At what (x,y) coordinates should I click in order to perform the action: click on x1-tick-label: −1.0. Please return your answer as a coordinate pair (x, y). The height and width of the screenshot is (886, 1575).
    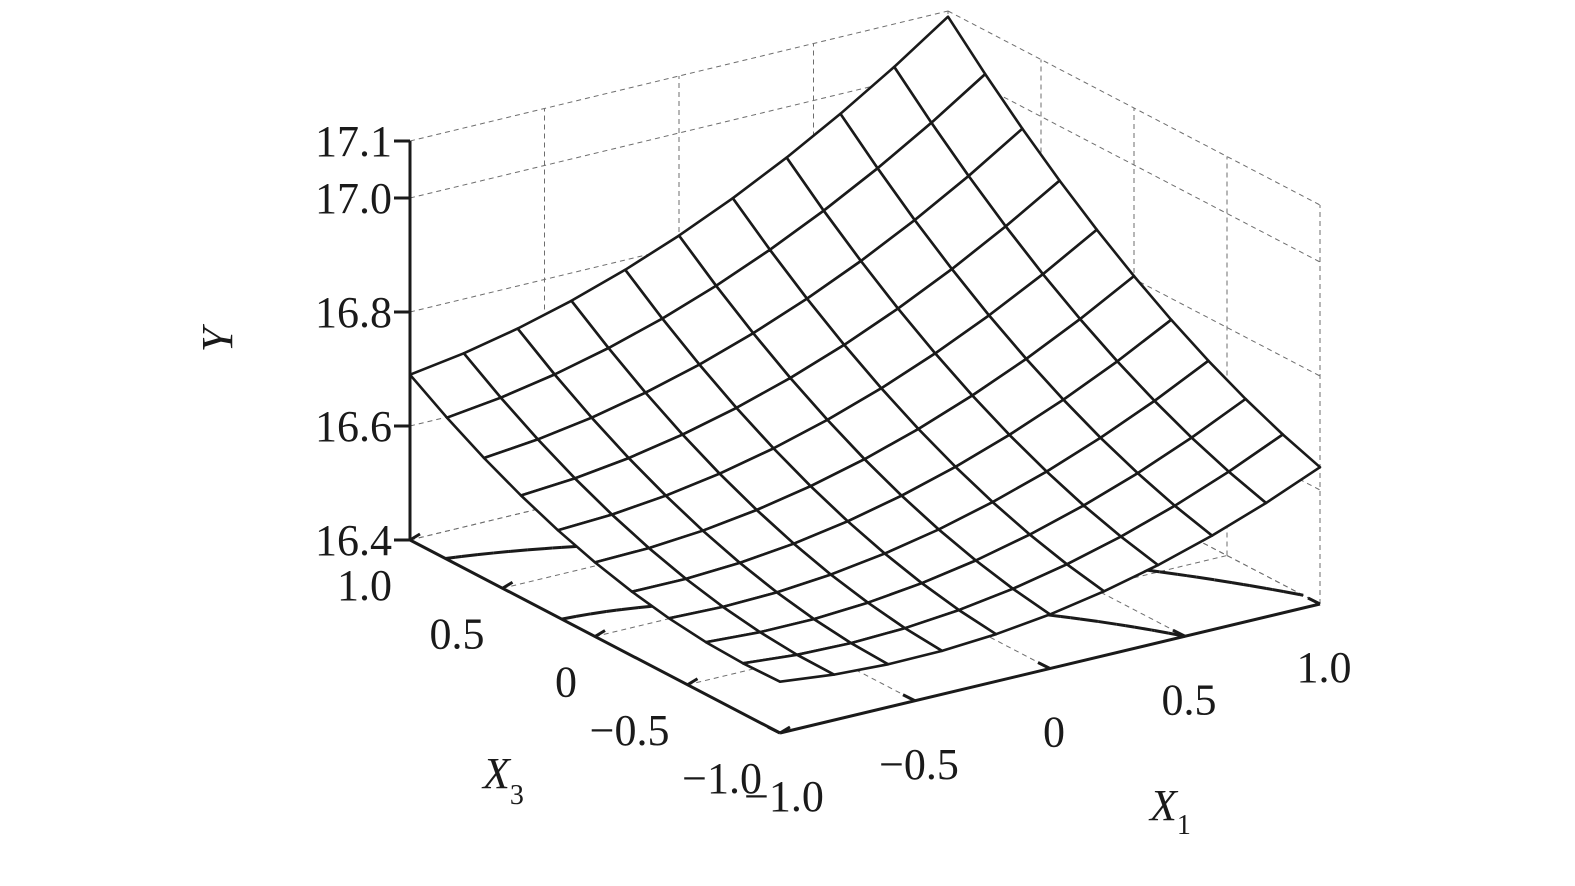
    Looking at the image, I should click on (784, 796).